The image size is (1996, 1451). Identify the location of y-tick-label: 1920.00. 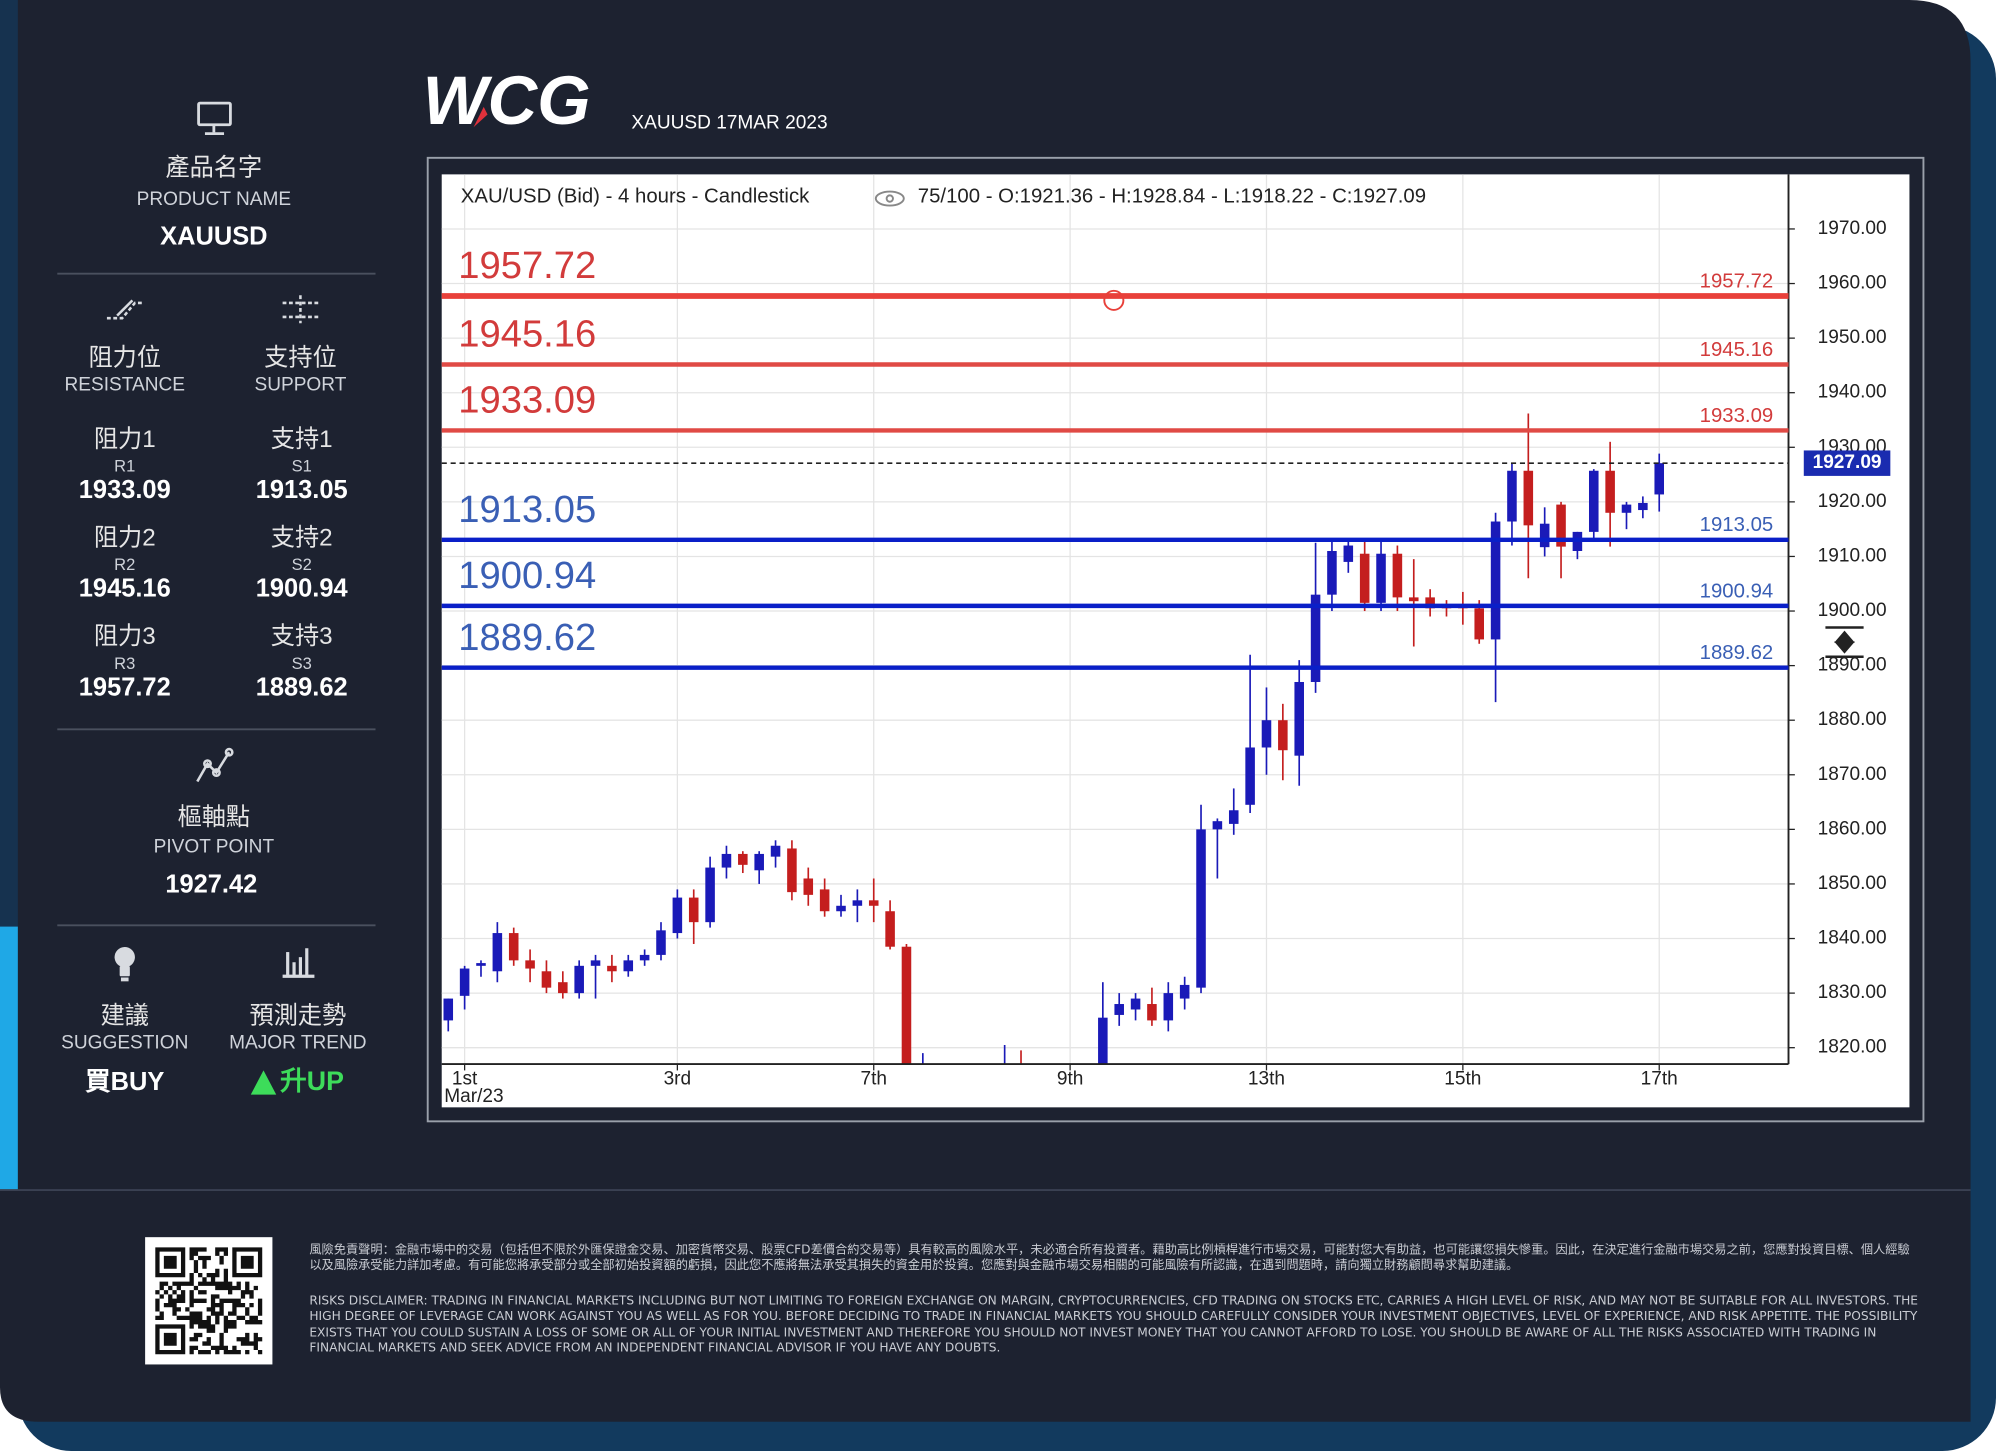
(1852, 501).